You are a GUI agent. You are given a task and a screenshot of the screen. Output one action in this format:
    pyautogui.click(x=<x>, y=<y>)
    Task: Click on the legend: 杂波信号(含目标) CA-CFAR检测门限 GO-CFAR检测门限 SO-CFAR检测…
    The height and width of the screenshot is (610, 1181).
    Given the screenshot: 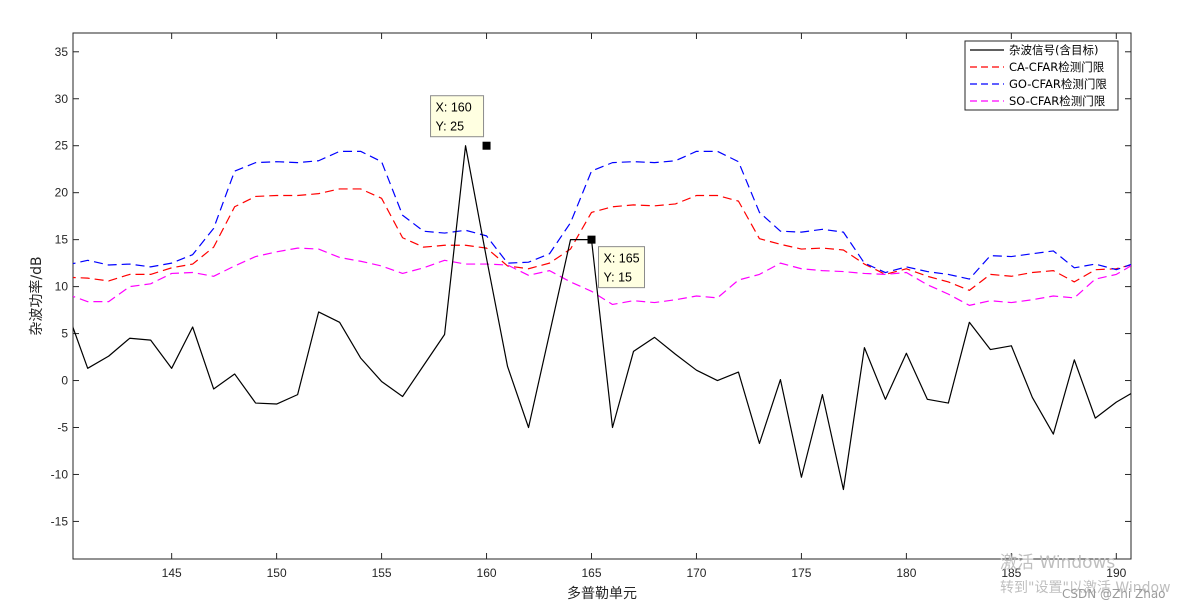 What is the action you would take?
    pyautogui.click(x=1041, y=75)
    